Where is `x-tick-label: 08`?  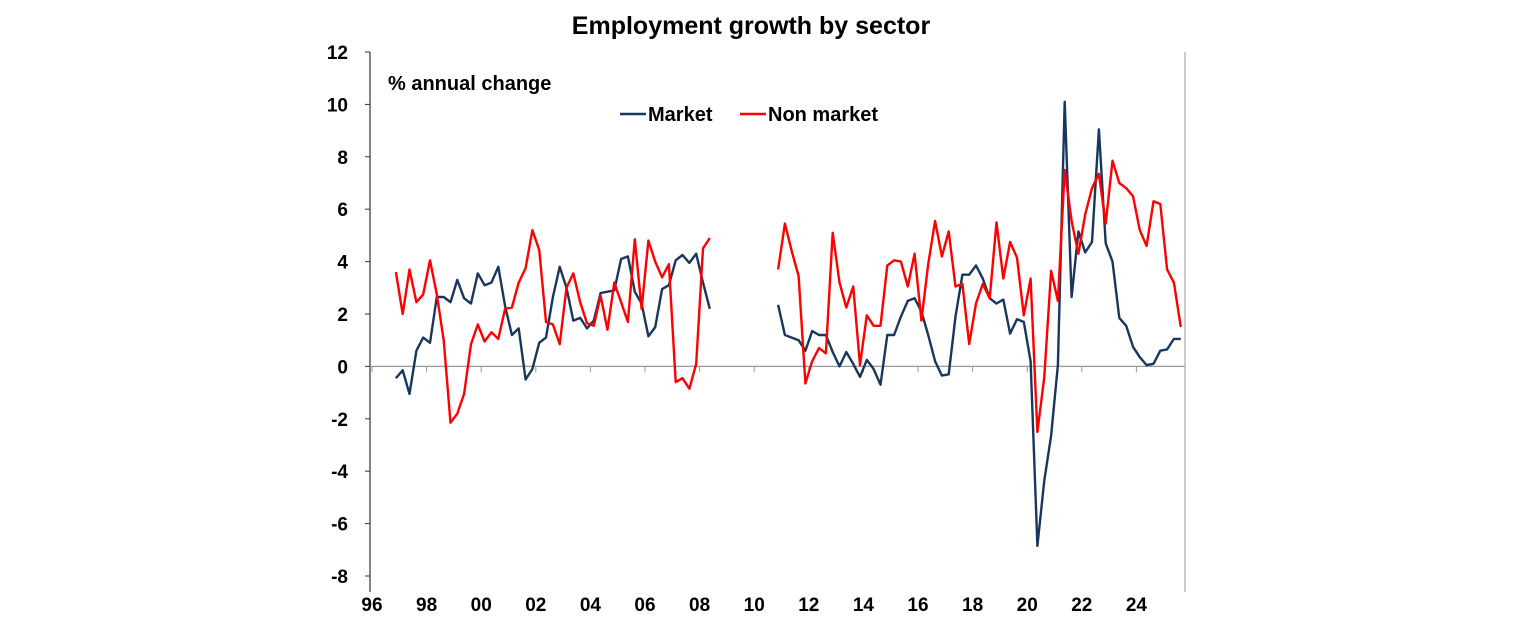 x-tick-label: 08 is located at coordinates (699, 605).